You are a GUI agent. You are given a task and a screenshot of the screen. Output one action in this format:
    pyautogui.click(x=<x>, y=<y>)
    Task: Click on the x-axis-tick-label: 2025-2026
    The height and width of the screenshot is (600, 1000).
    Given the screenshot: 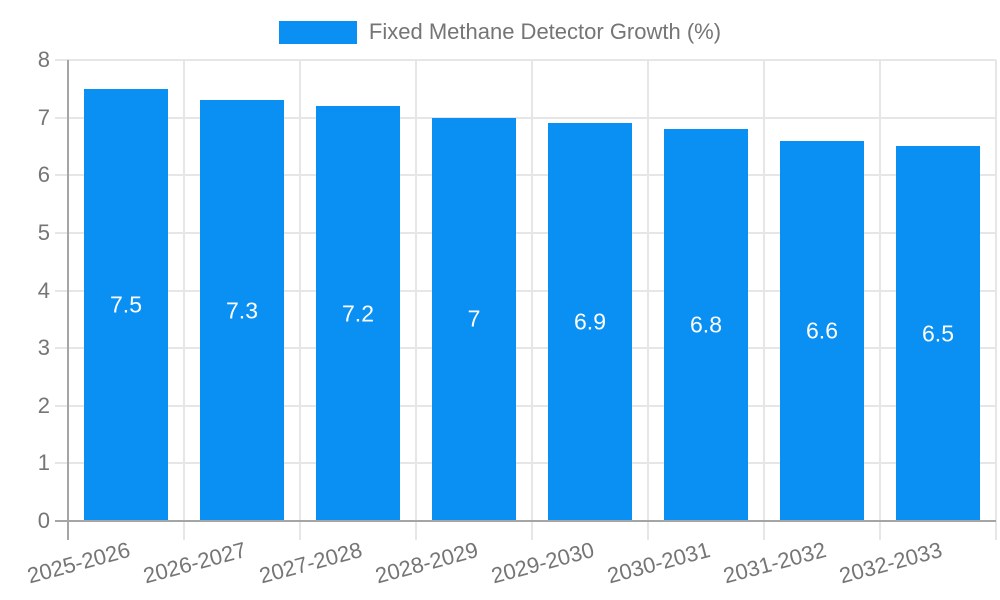 What is the action you would take?
    pyautogui.click(x=76, y=562)
    